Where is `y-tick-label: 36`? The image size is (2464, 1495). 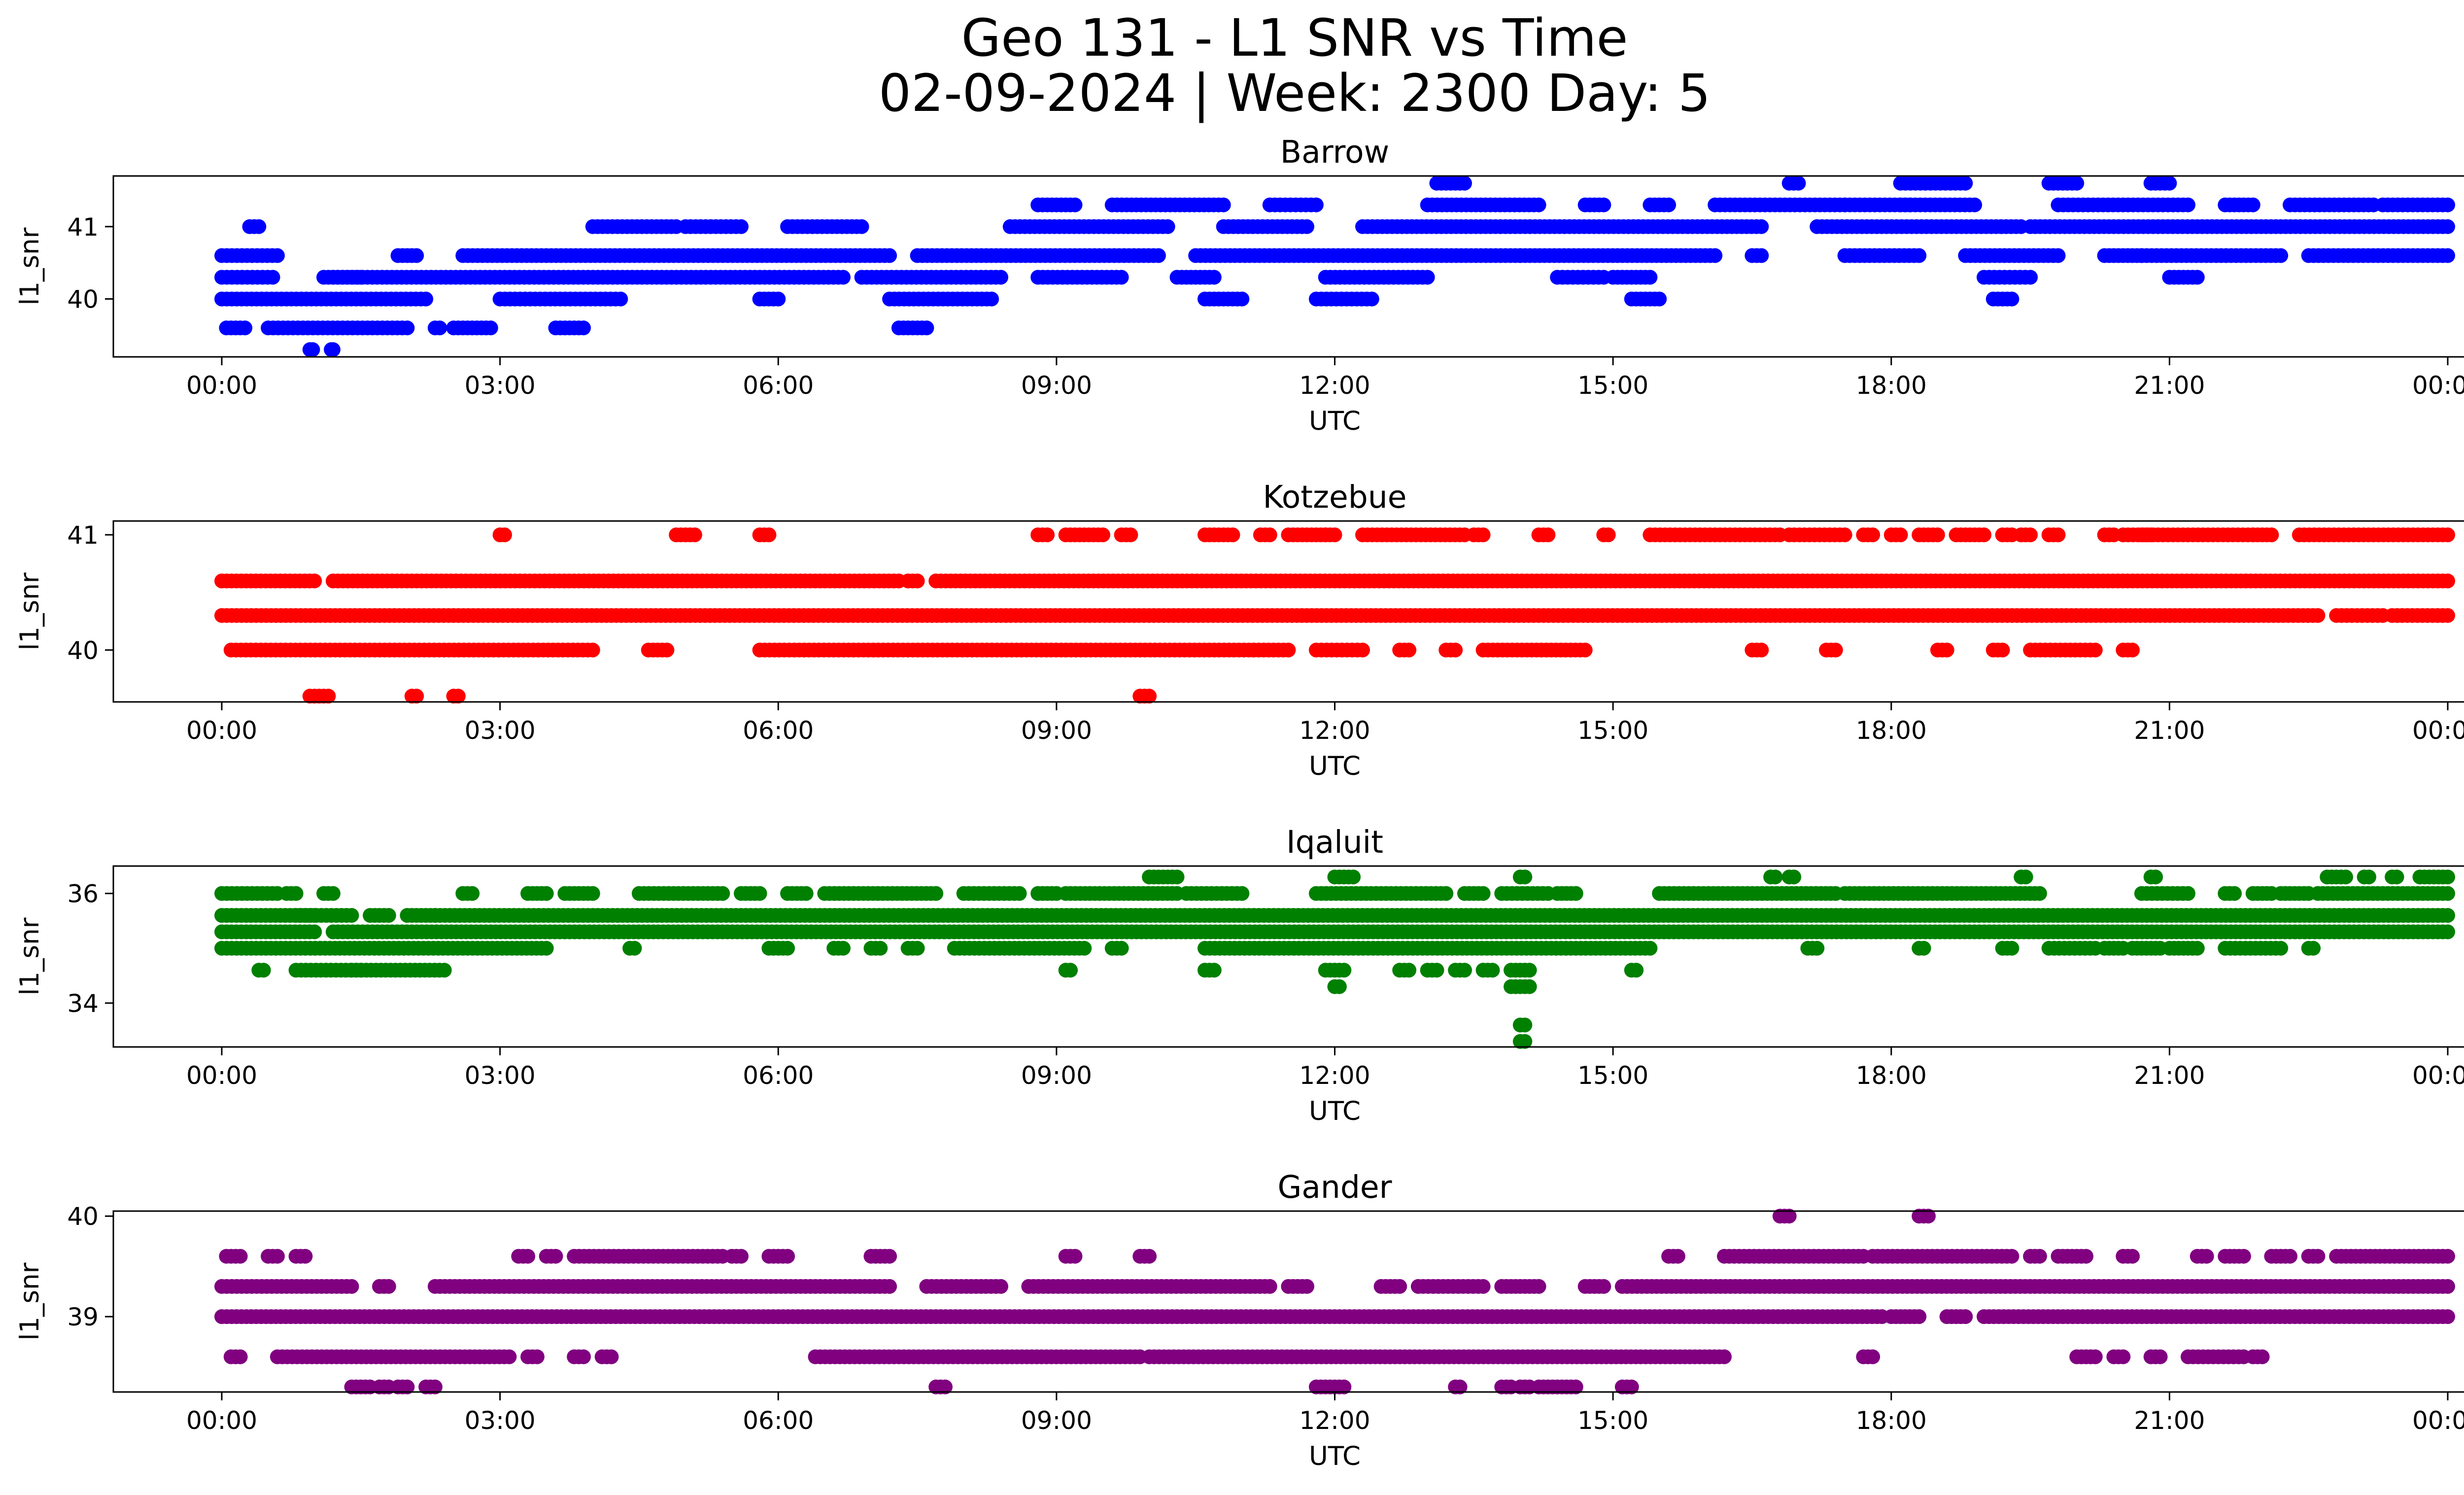 y-tick-label: 36 is located at coordinates (83, 894).